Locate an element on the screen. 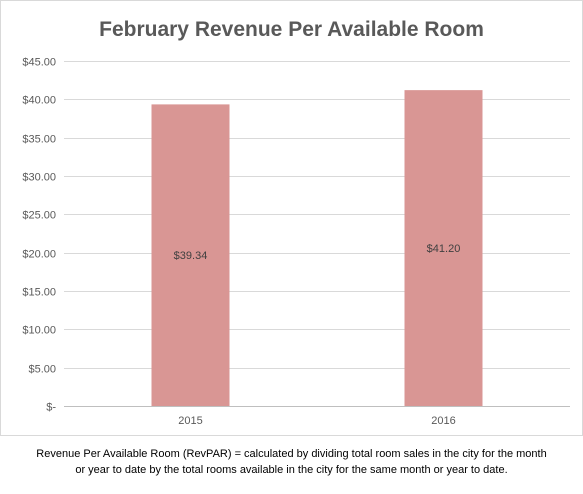  x-tick-label: 2015 is located at coordinates (190, 421).